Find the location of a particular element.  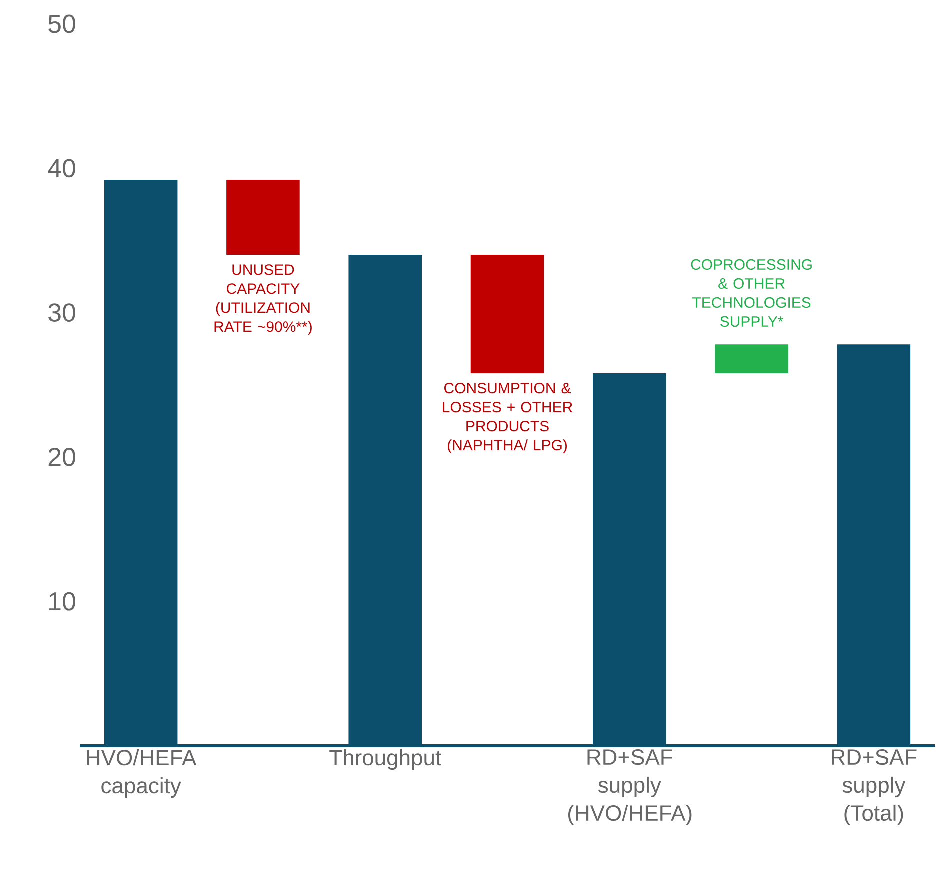

y-tick-label: 10 is located at coordinates (63, 601).